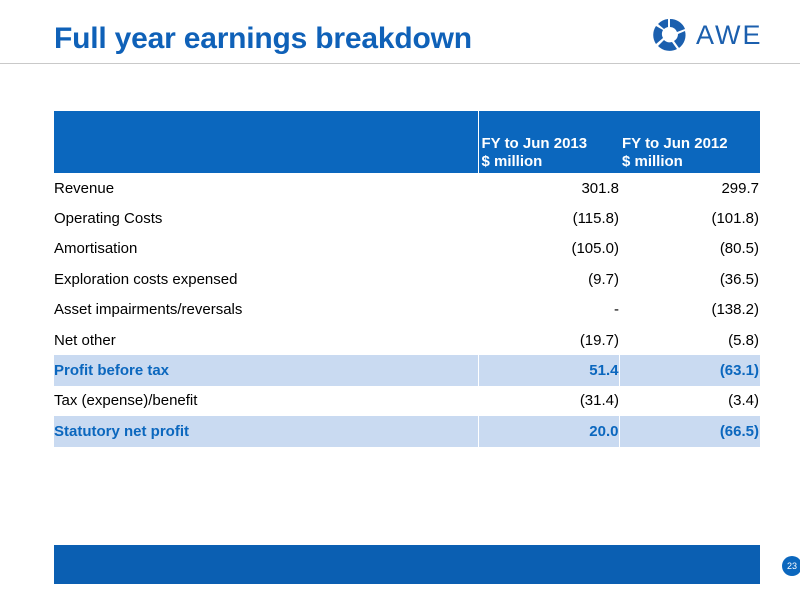  Describe the element at coordinates (743, 340) in the screenshot. I see `value-fy2012: (5.8)` at that location.